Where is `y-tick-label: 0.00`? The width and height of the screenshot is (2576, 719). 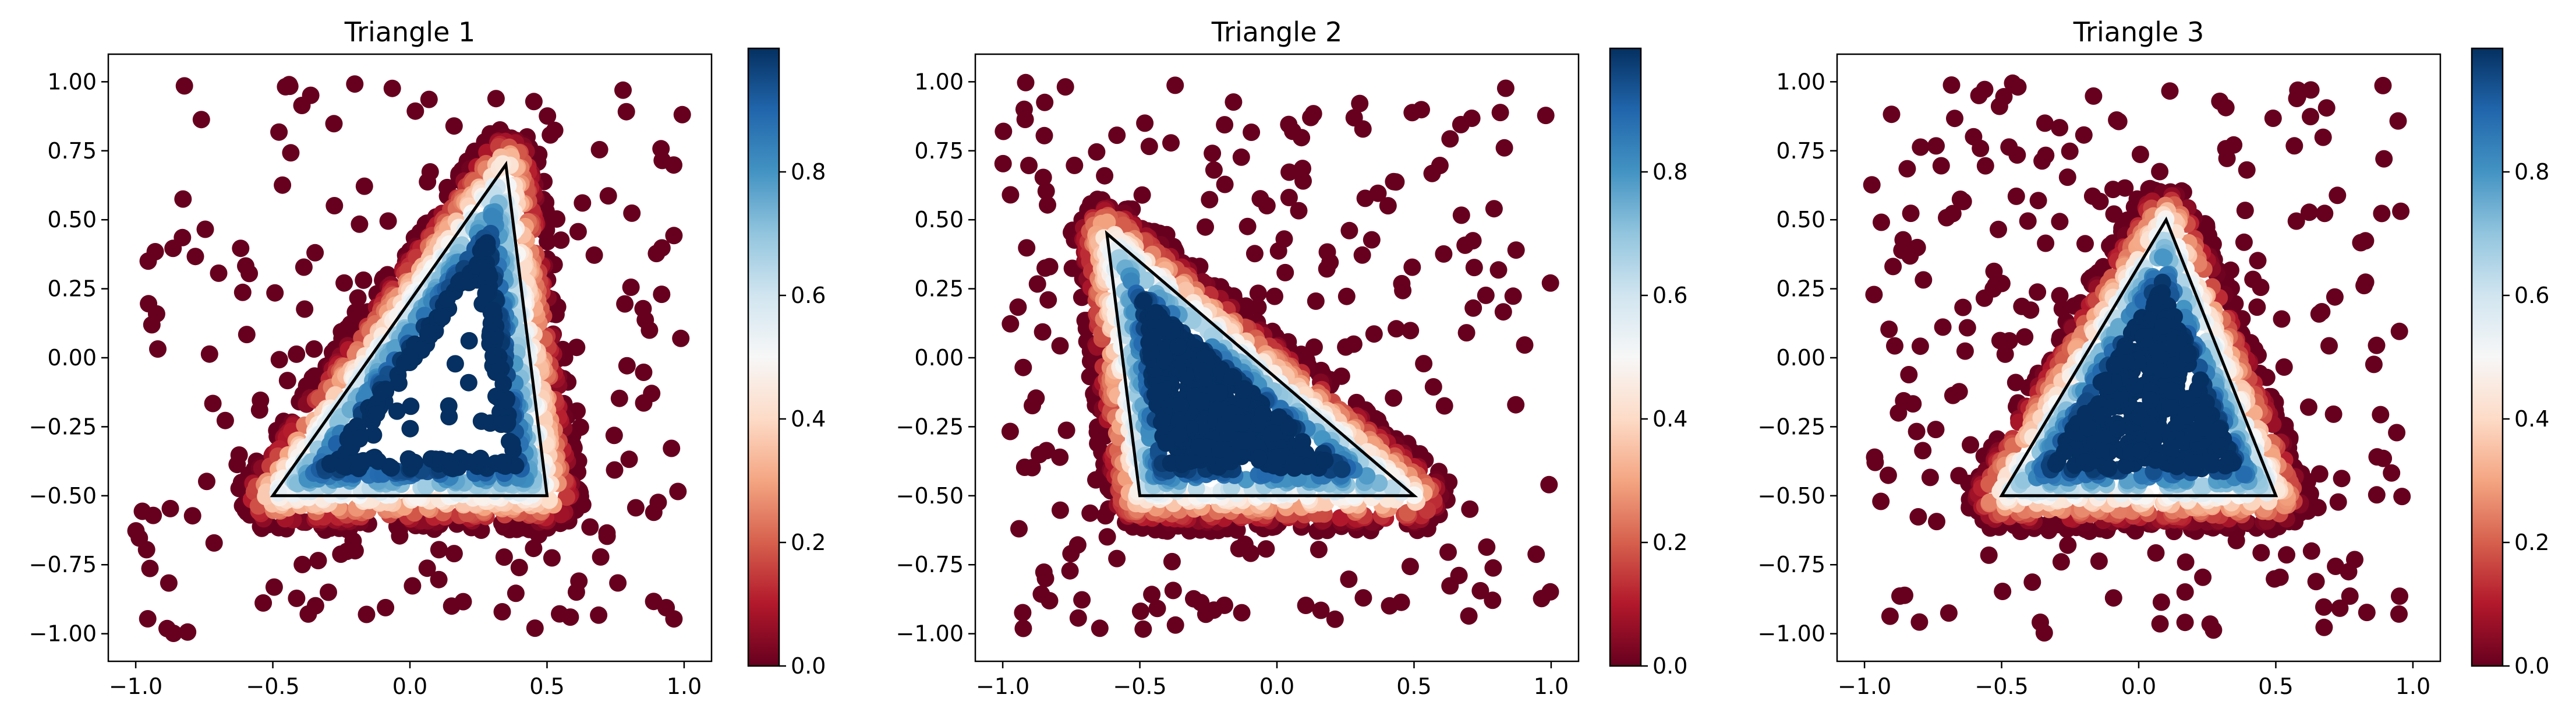
y-tick-label: 0.00 is located at coordinates (72, 358).